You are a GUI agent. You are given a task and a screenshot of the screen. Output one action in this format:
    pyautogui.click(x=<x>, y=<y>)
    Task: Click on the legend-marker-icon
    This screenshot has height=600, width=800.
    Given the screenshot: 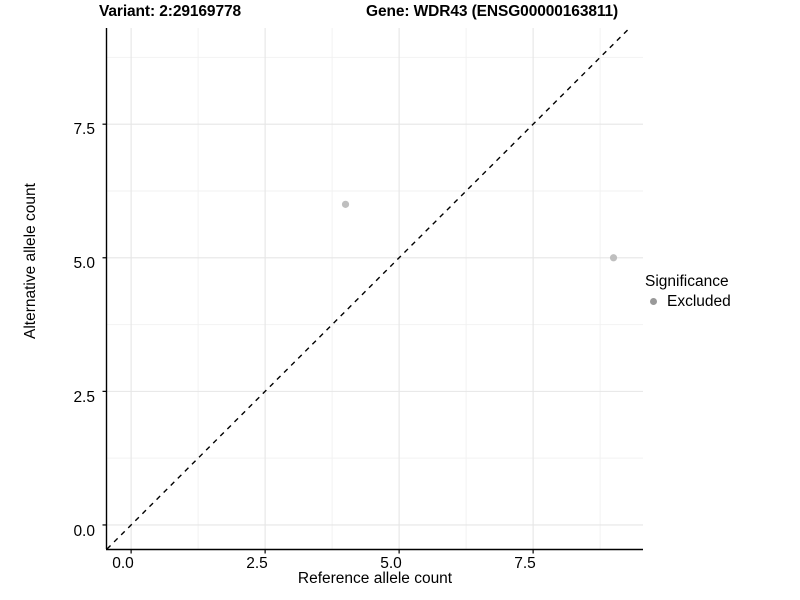 What is the action you would take?
    pyautogui.click(x=653, y=302)
    